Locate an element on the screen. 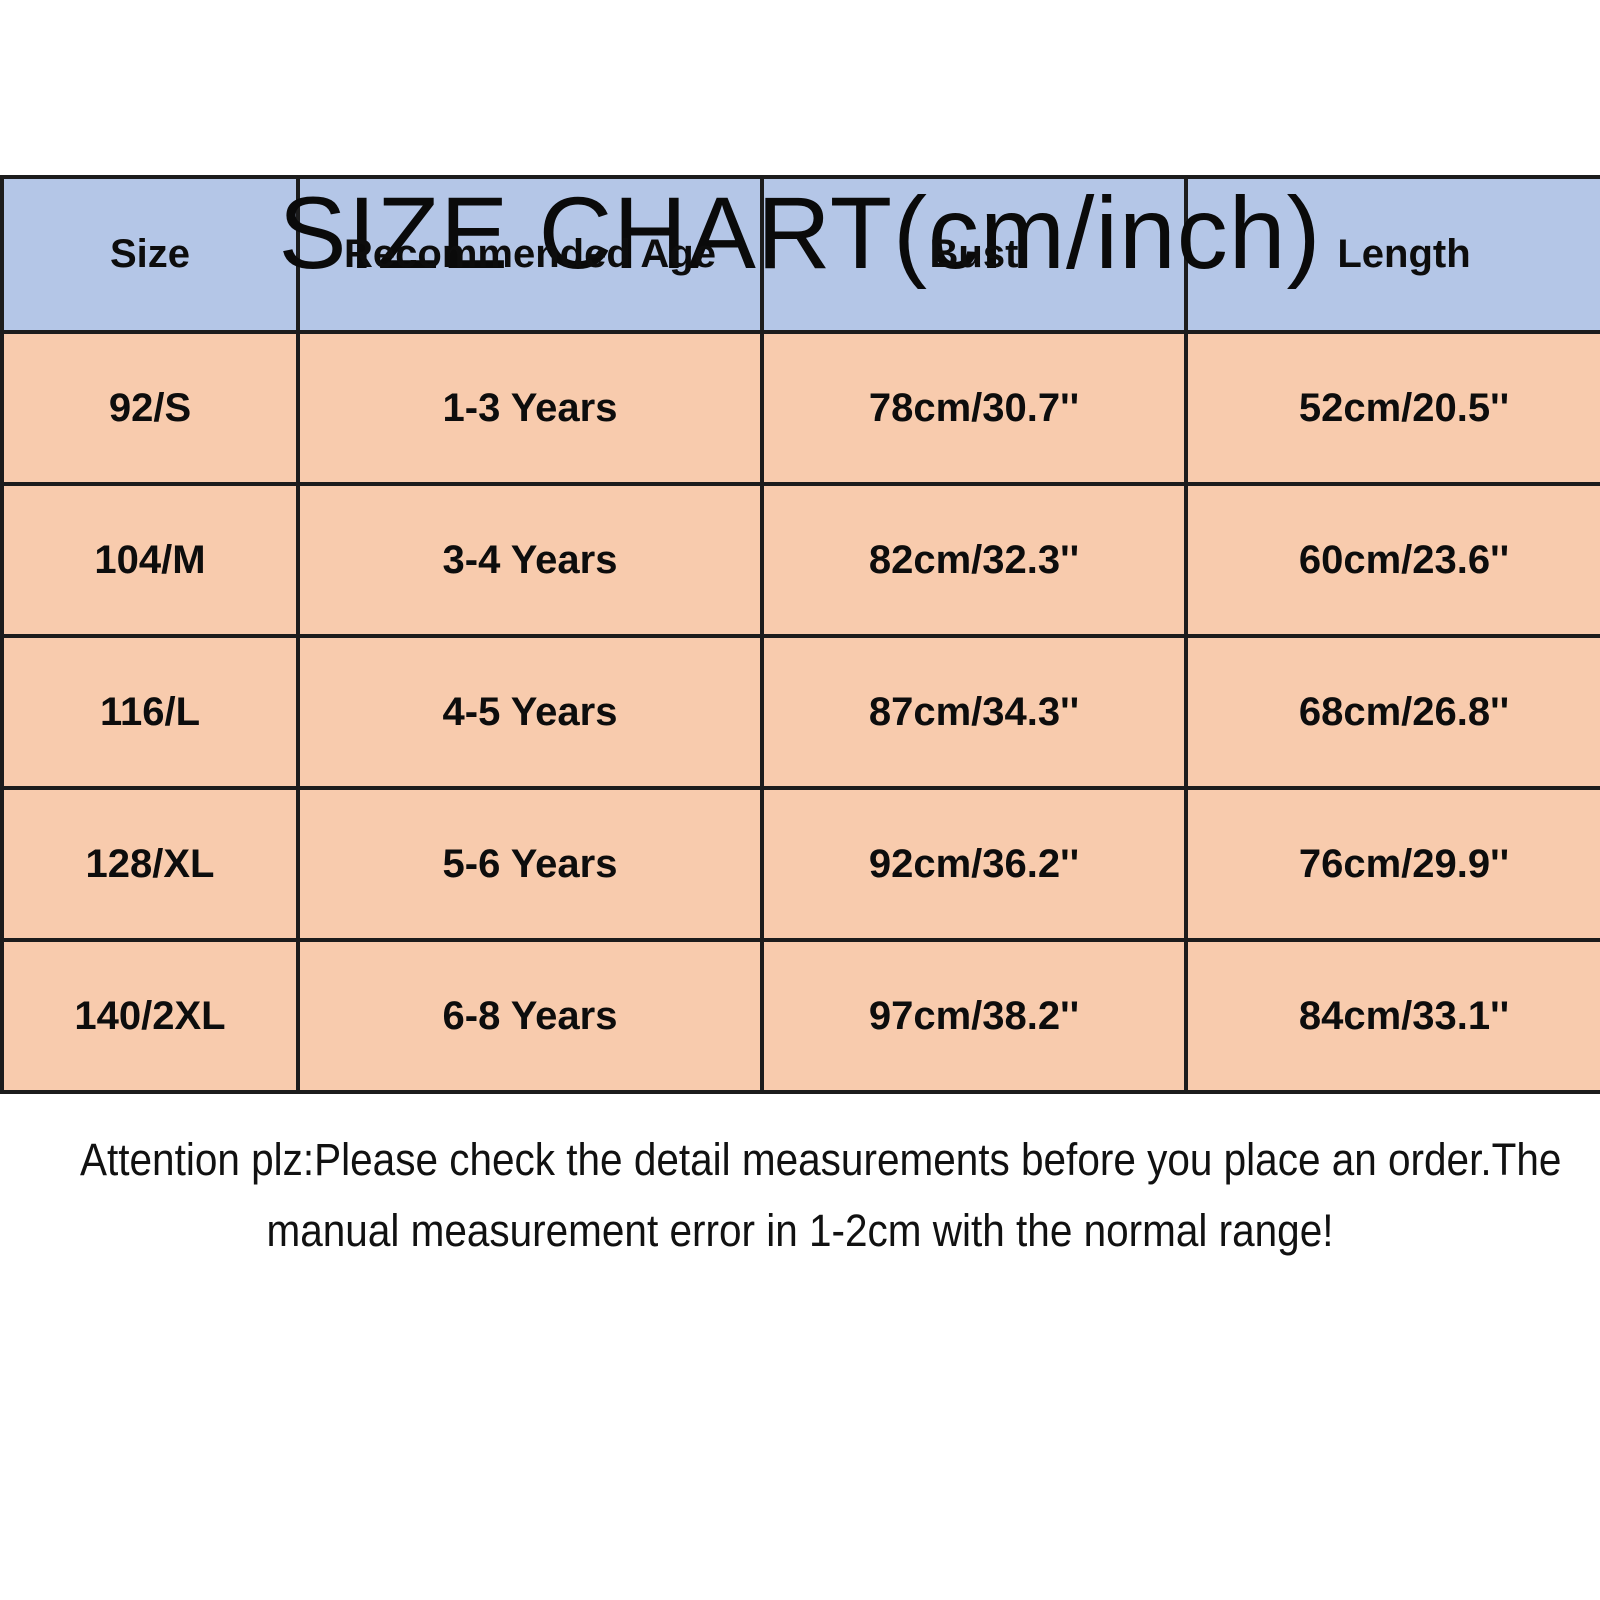  table-row: 116/L 4-5 Years 87cm/34.3'' 68cm/26.8'' is located at coordinates (800, 712).